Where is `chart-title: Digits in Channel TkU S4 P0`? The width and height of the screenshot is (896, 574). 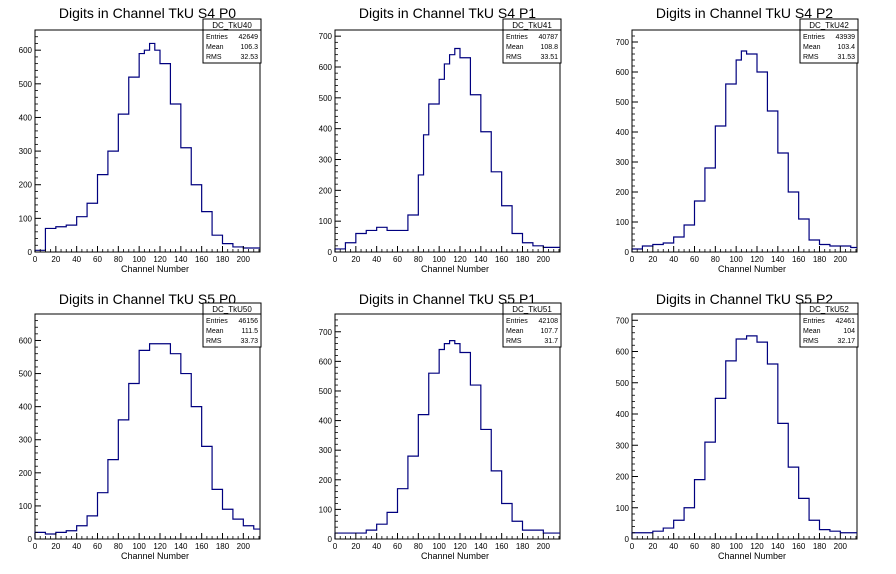
chart-title: Digits in Channel TkU S4 P0 is located at coordinates (147, 13).